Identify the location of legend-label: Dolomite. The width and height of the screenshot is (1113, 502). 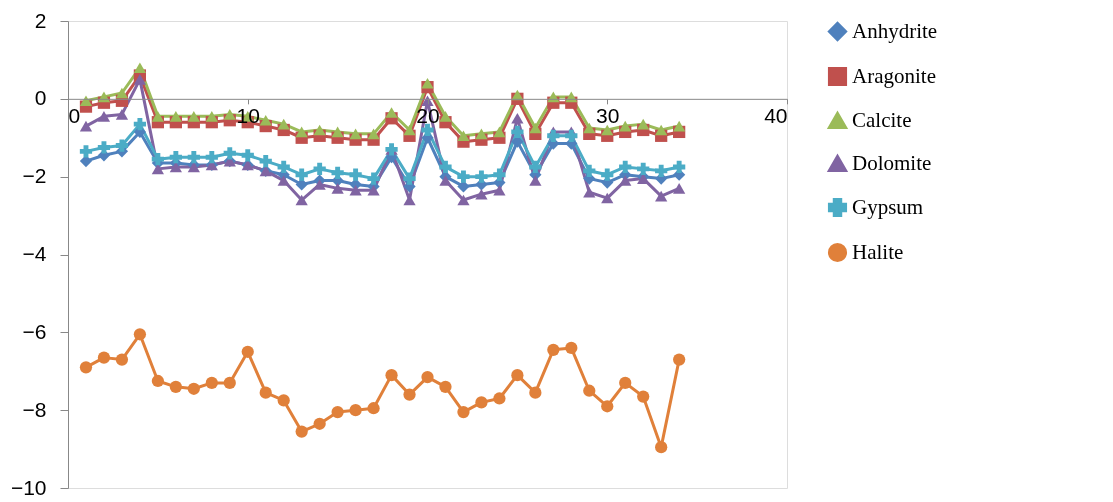
(892, 162).